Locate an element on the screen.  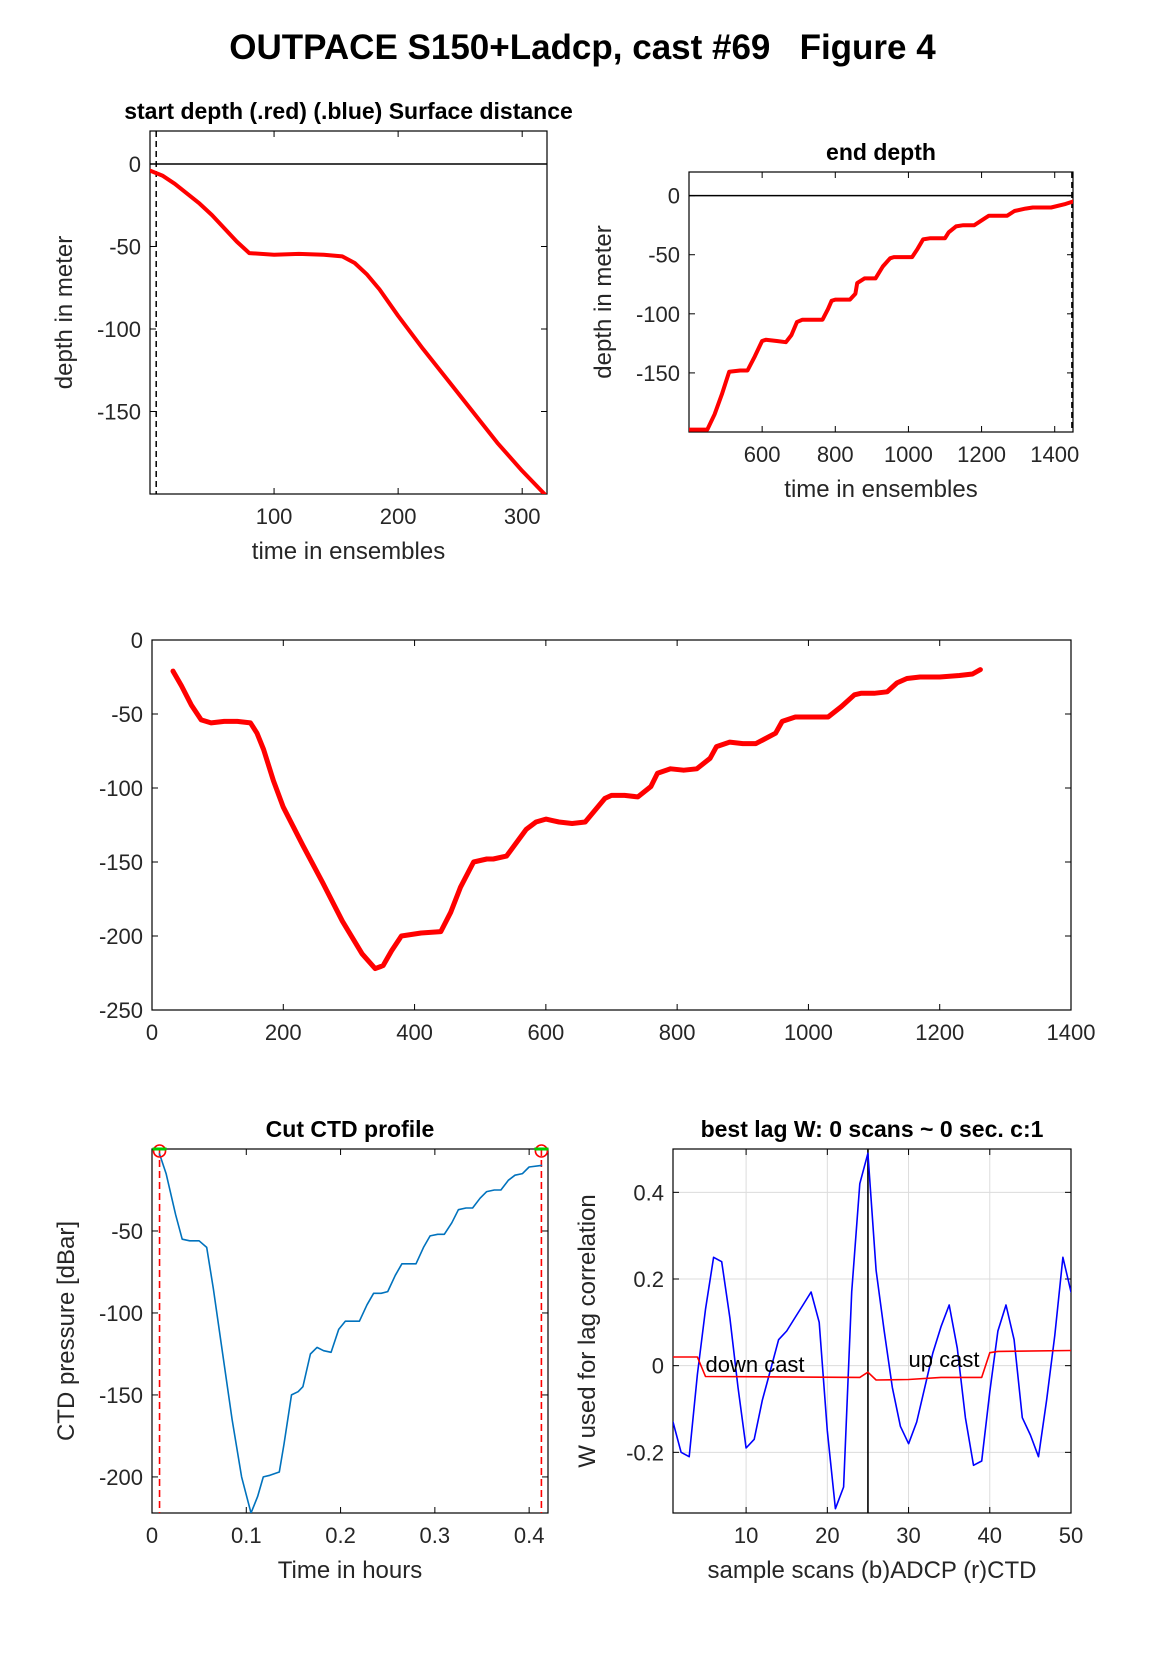
x-tick-label: 0.4 is located at coordinates (529, 1535).